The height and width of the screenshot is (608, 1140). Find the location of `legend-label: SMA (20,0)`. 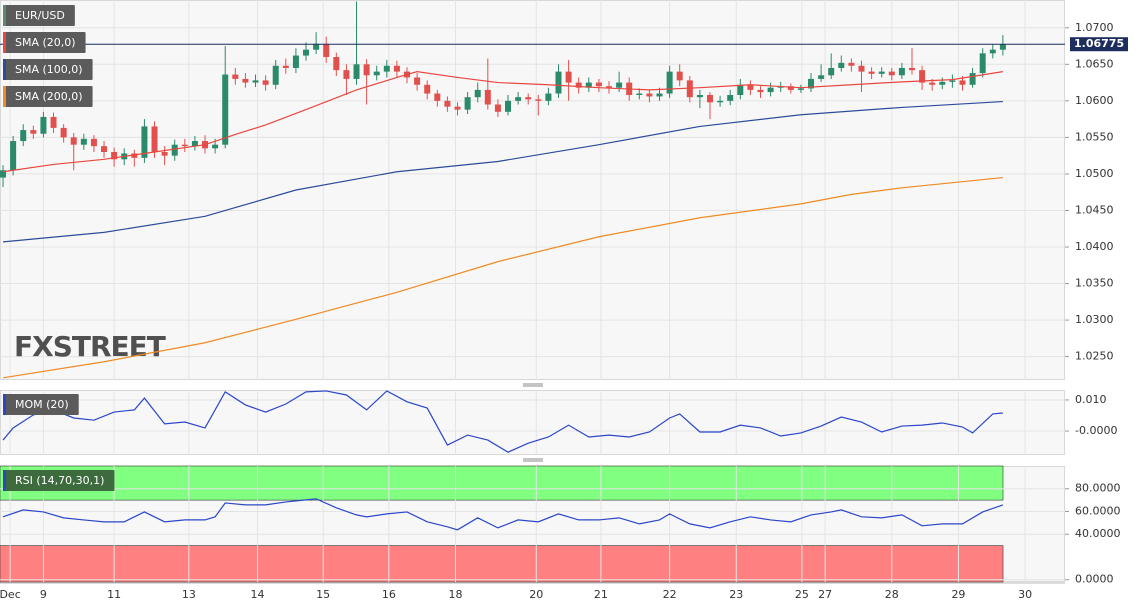

legend-label: SMA (20,0) is located at coordinates (45, 42).